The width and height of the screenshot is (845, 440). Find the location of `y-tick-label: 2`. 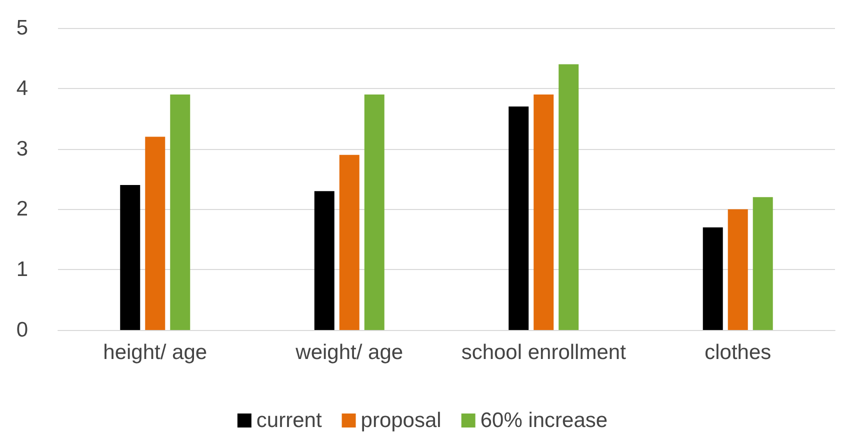

y-tick-label: 2 is located at coordinates (22, 209).